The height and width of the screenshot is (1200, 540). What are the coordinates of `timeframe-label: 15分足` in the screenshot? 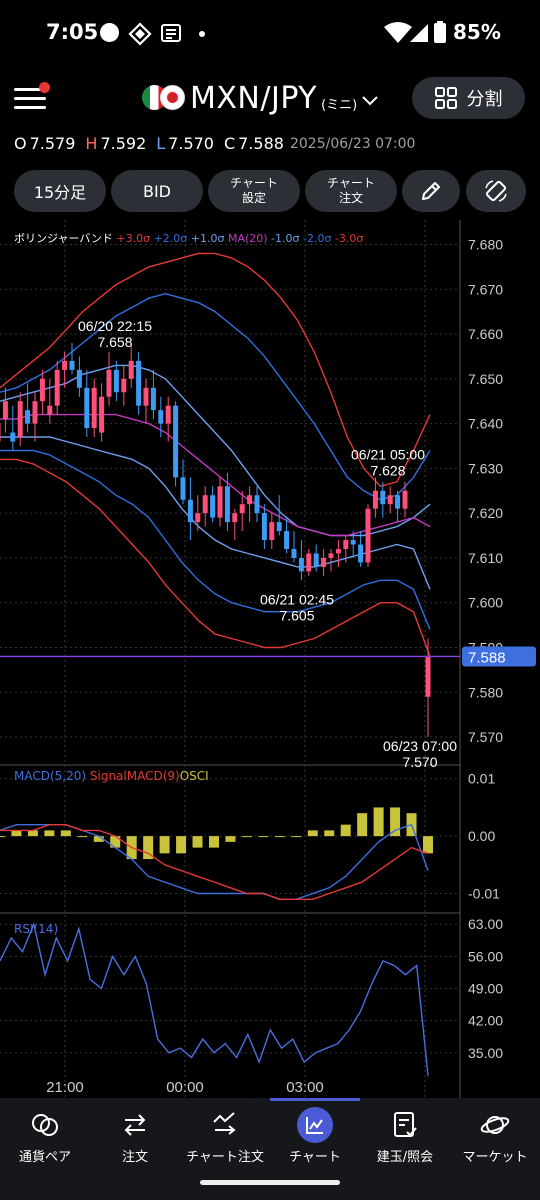 It's located at (60, 192).